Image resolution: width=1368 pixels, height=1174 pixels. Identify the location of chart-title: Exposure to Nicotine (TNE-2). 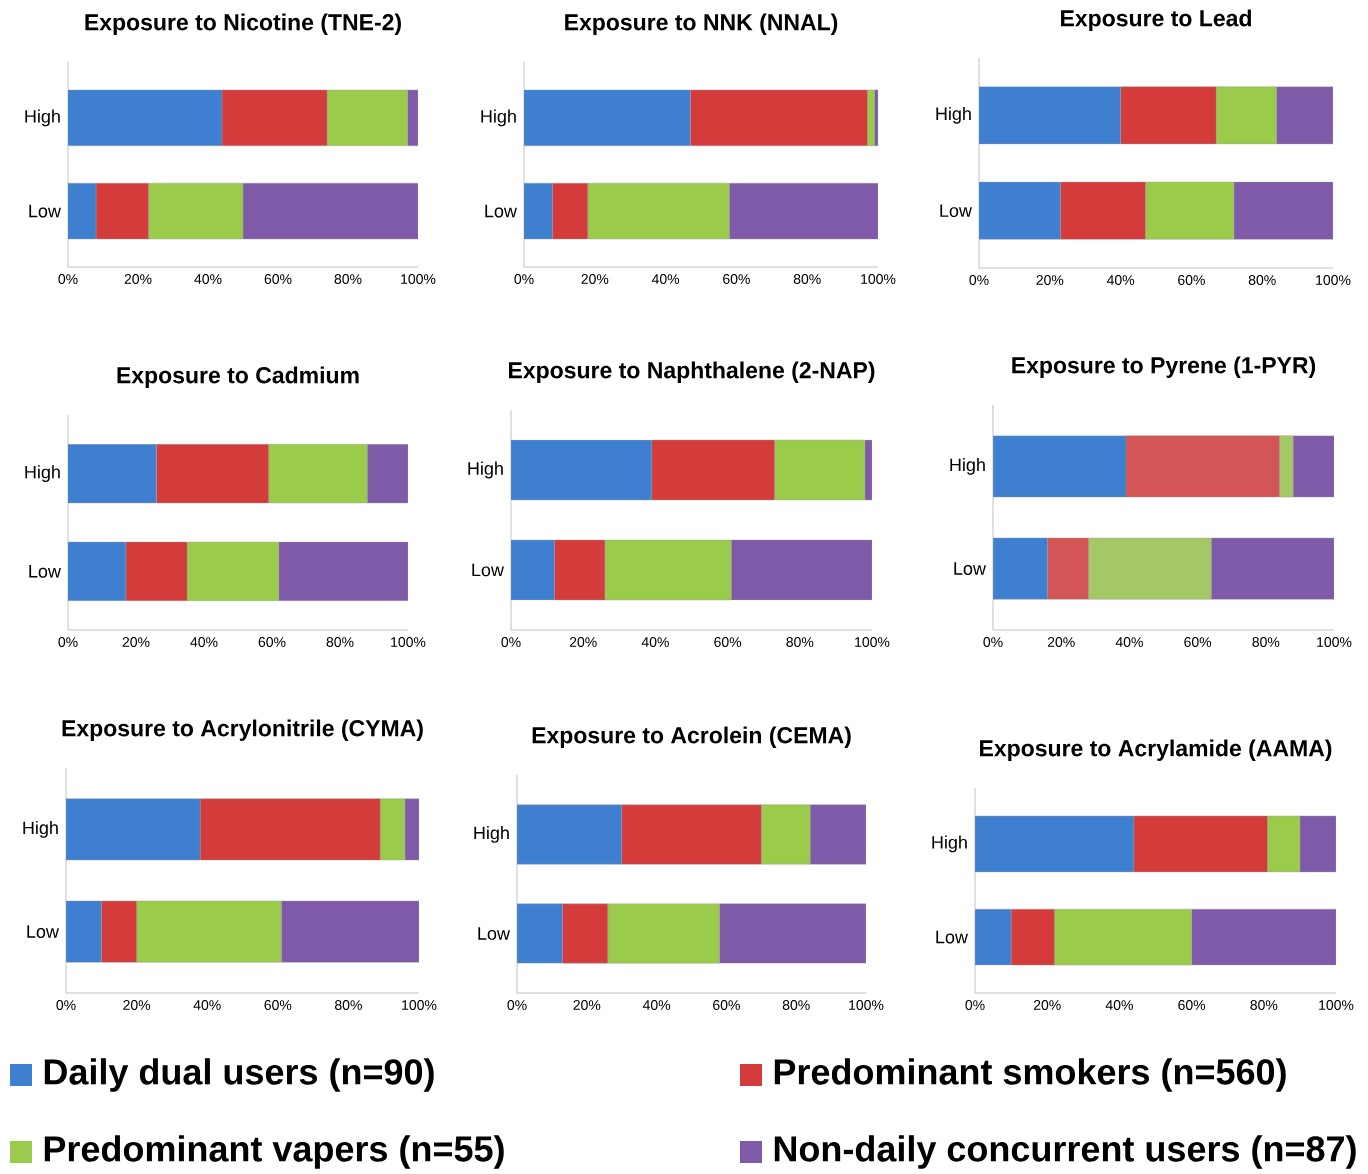
(243, 24).